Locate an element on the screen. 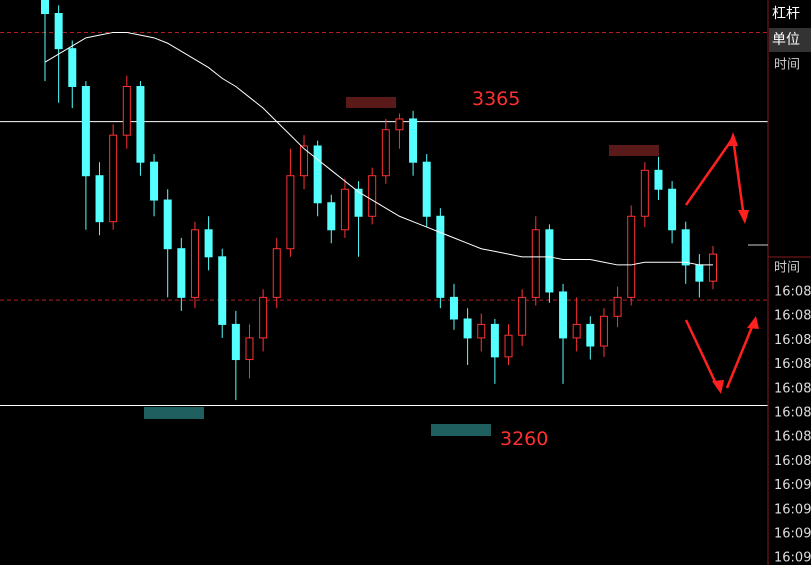  leverage-tab: 杠杆 is located at coordinates (786, 14).